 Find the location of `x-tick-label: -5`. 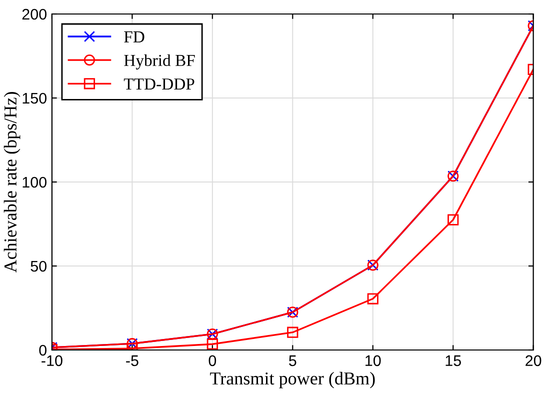

x-tick-label: -5 is located at coordinates (132, 360).